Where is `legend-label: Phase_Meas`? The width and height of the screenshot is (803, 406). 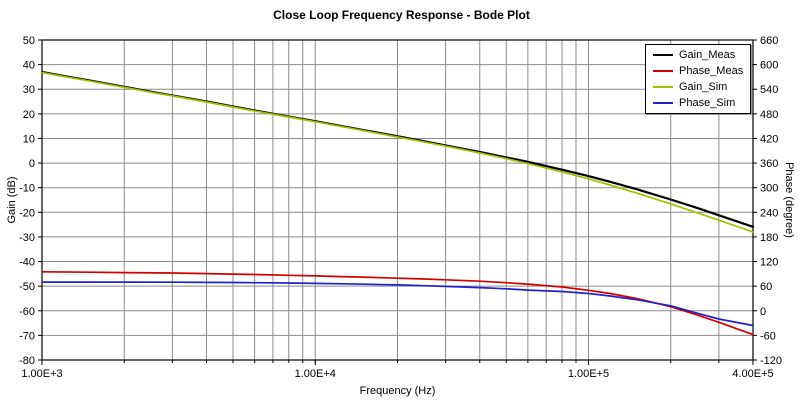
legend-label: Phase_Meas is located at coordinates (711, 71).